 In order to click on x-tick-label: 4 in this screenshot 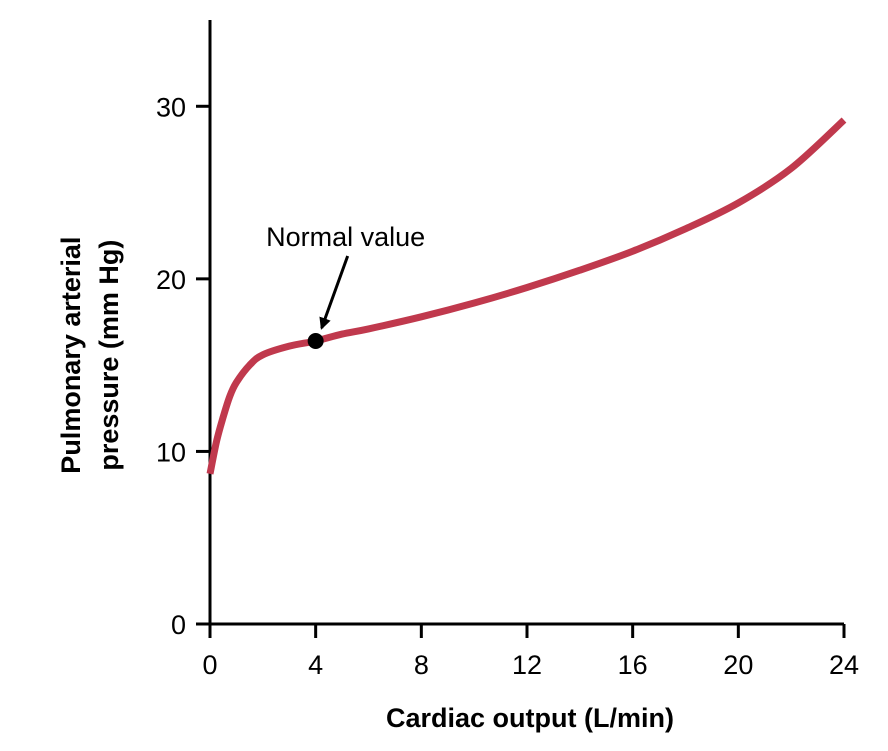, I will do `click(315, 665)`.